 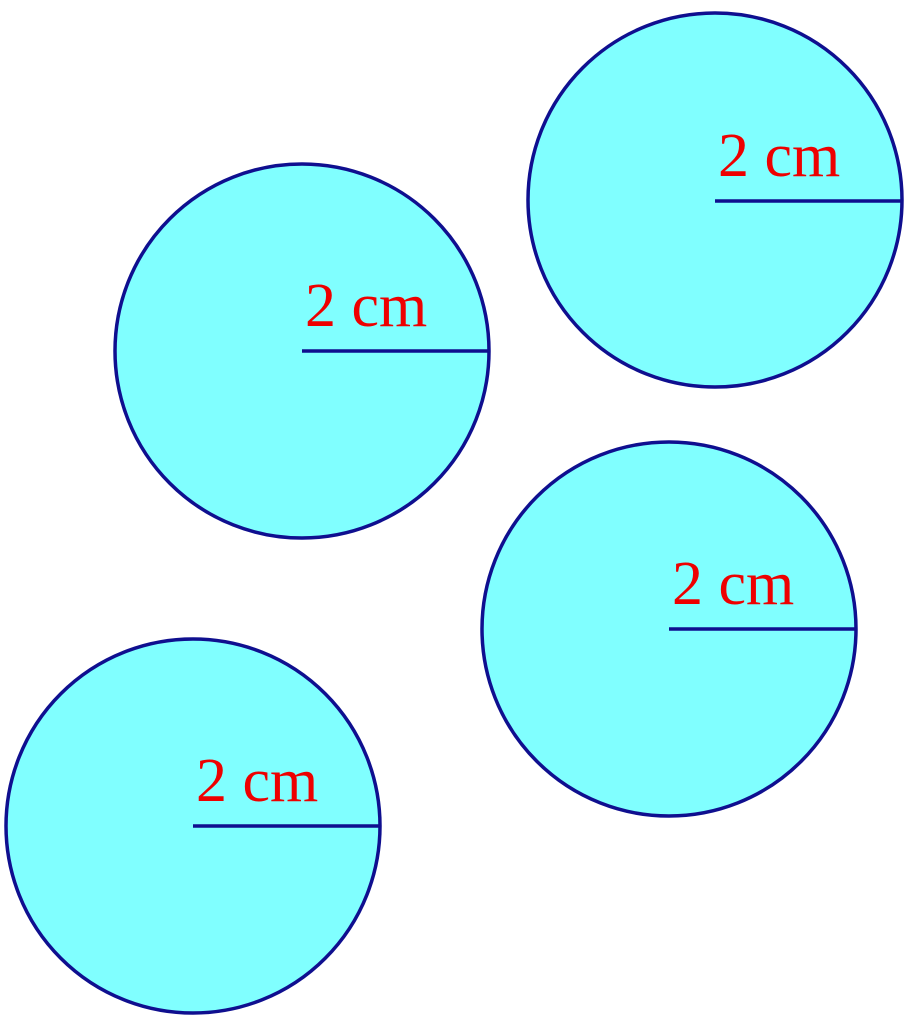 What do you see at coordinates (366, 306) in the screenshot?
I see `radius-label-upper-left: 2 cm` at bounding box center [366, 306].